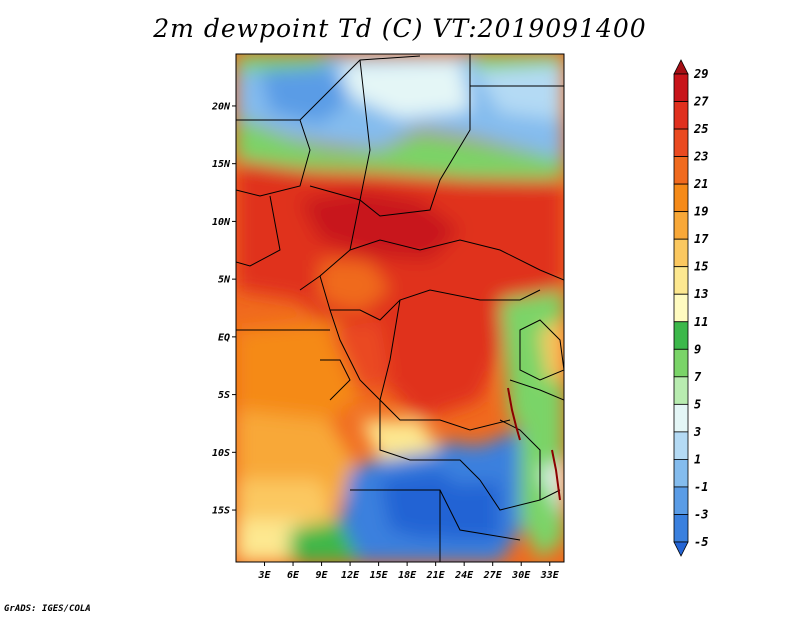 The image size is (800, 618). I want to click on colorbar-label: 25, so click(700, 129).